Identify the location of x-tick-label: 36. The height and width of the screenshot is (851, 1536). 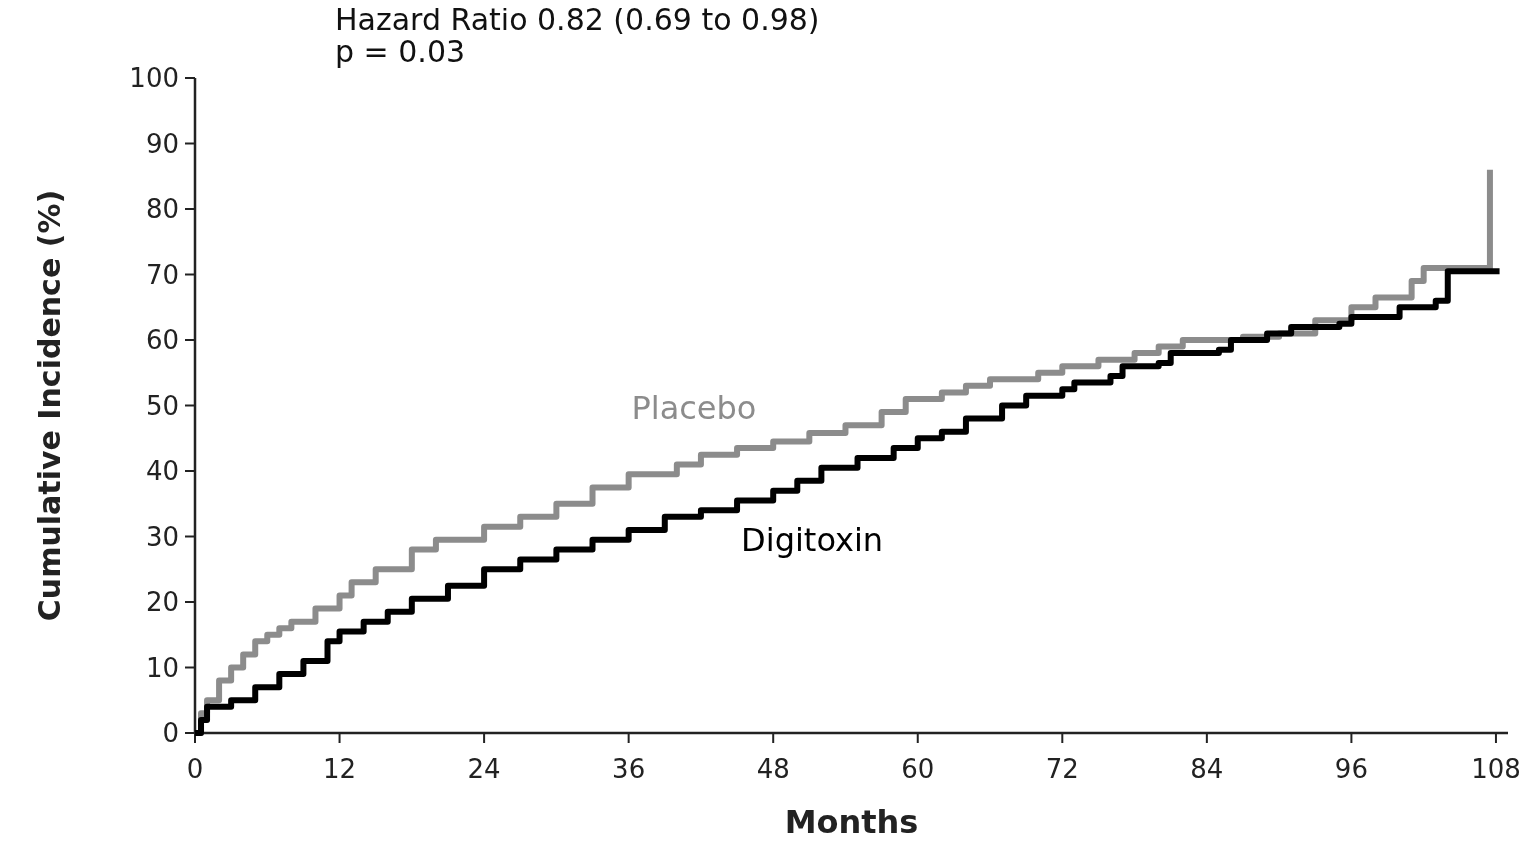
(629, 769).